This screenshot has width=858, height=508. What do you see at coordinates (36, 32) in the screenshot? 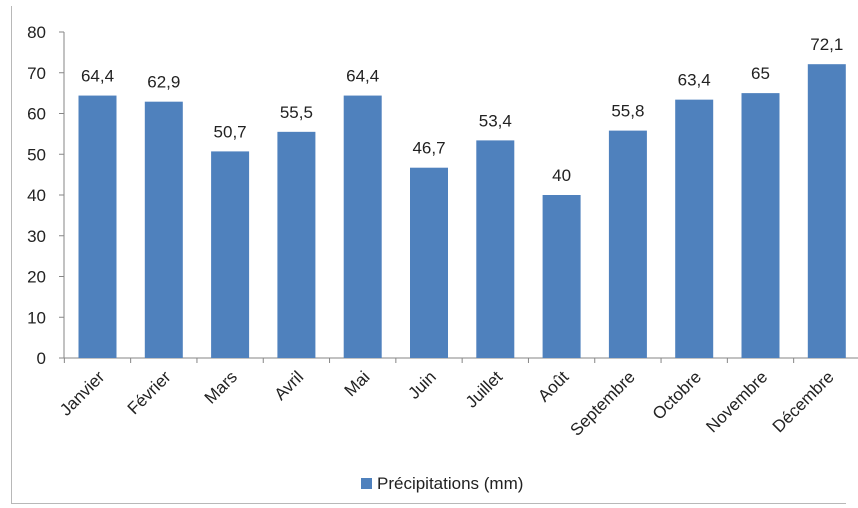
I see `y-tick-label: 80` at bounding box center [36, 32].